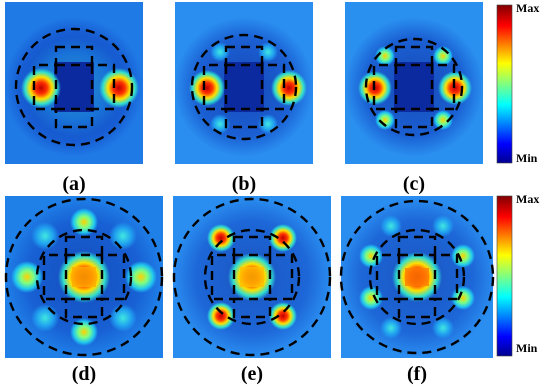 This screenshot has height=386, width=550. I want to click on panel-label: (f), so click(417, 374).